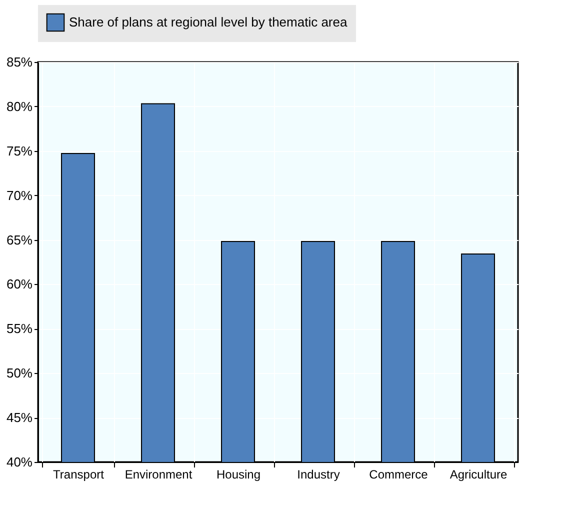 This screenshot has width=566, height=532. Describe the element at coordinates (19, 195) in the screenshot. I see `y-tick-label: 70%` at that location.